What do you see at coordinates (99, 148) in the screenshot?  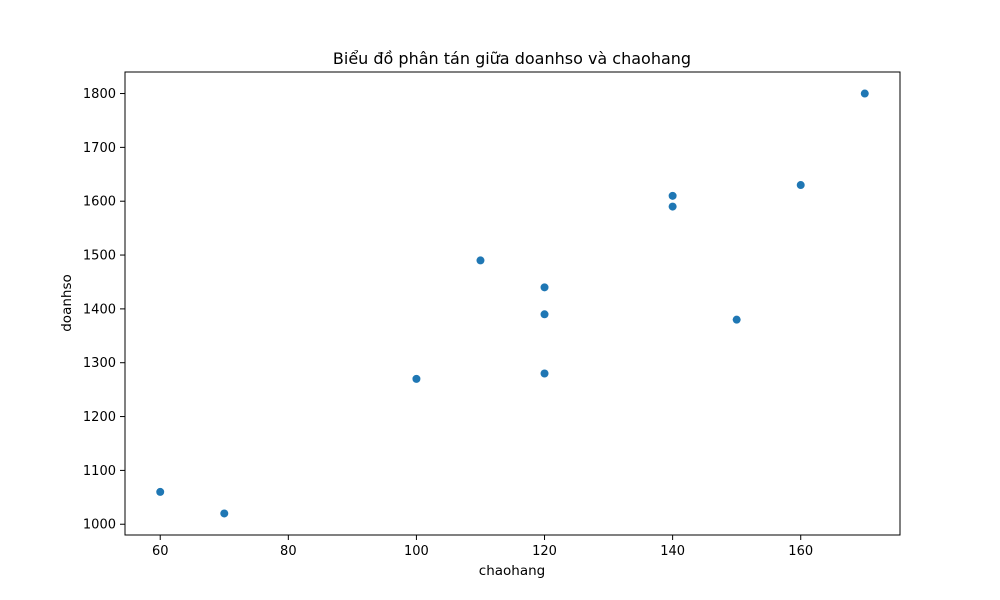 I see `y-tick-label: 1700` at bounding box center [99, 148].